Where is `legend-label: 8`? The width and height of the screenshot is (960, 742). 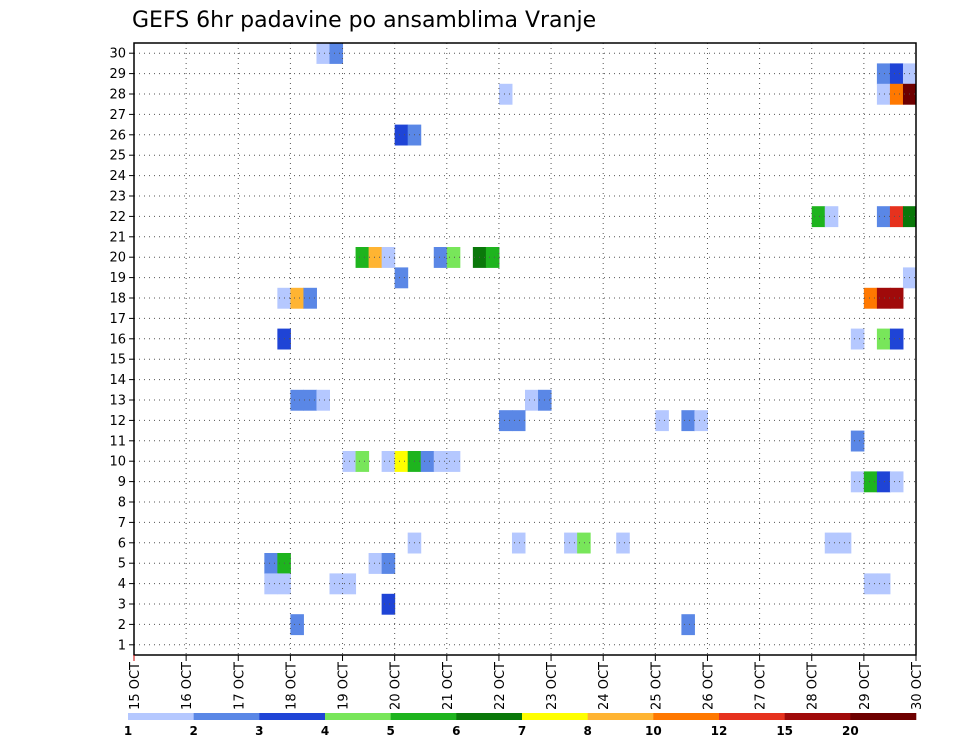 legend-label: 8 is located at coordinates (587, 731).